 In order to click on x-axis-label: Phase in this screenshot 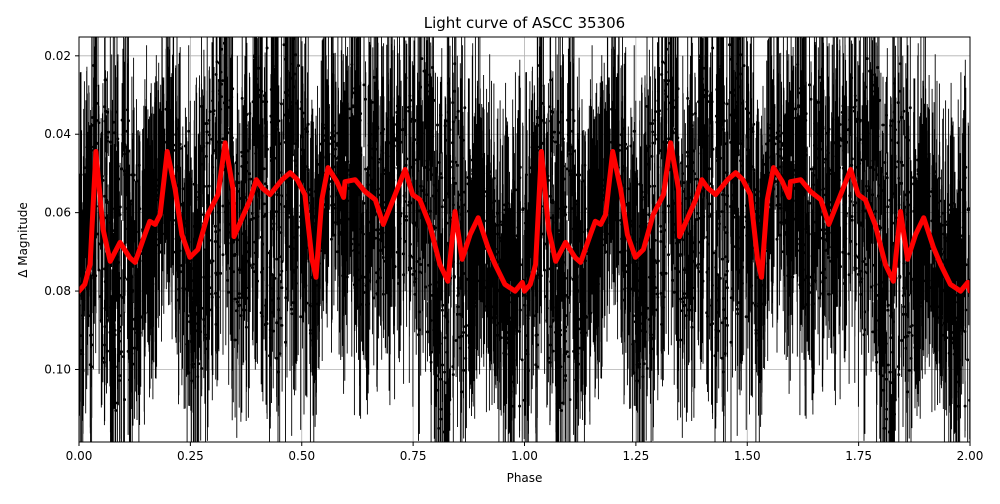, I will do `click(525, 478)`.